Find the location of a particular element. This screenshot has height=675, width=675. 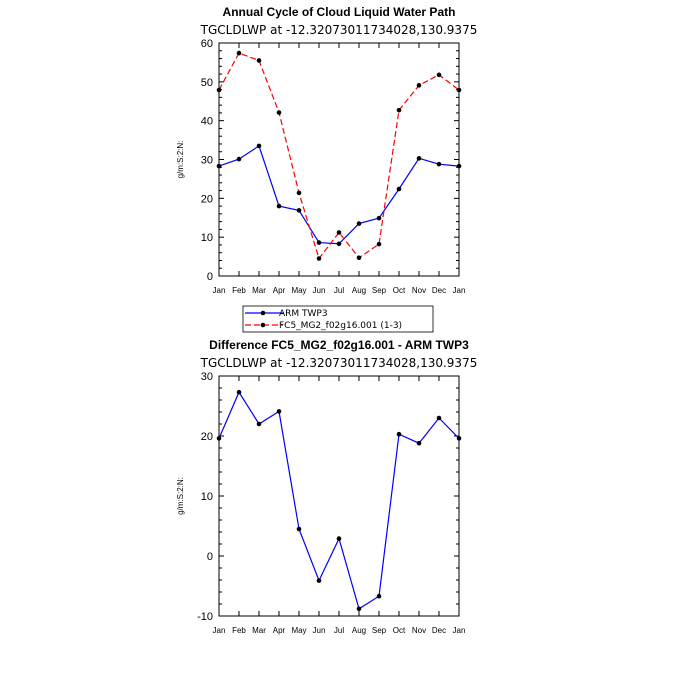

panel1-xtick-label: Jul is located at coordinates (339, 290).